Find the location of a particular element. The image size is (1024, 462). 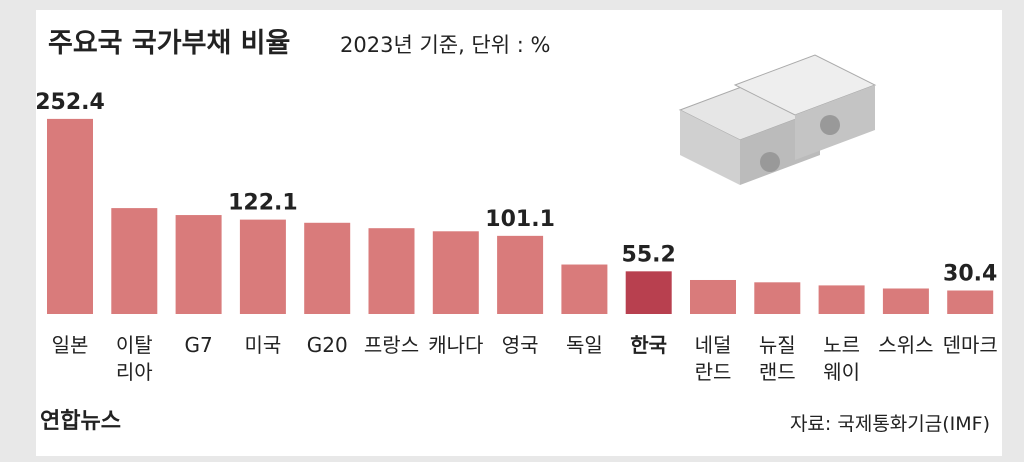

x-tick-label: 캐나다 is located at coordinates (455, 345).